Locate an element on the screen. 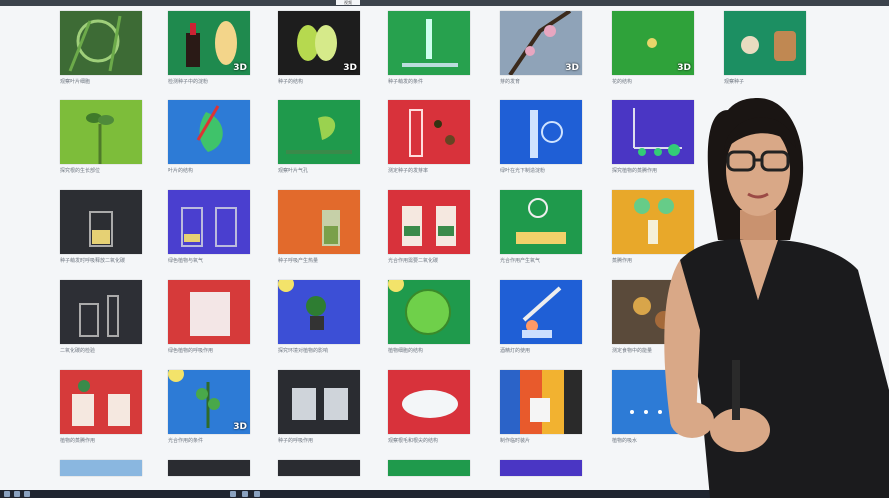 This screenshot has width=889, height=498. beaker-icon is located at coordinates (546, 134).